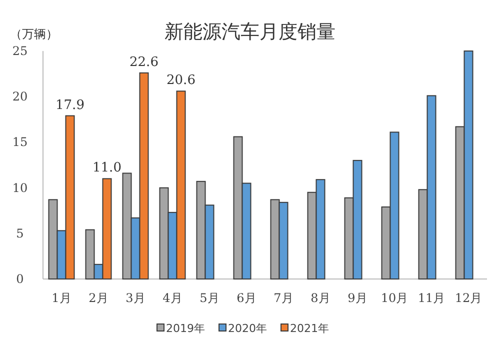  What do you see at coordinates (247, 328) in the screenshot?
I see `legend-label: 2020年` at bounding box center [247, 328].